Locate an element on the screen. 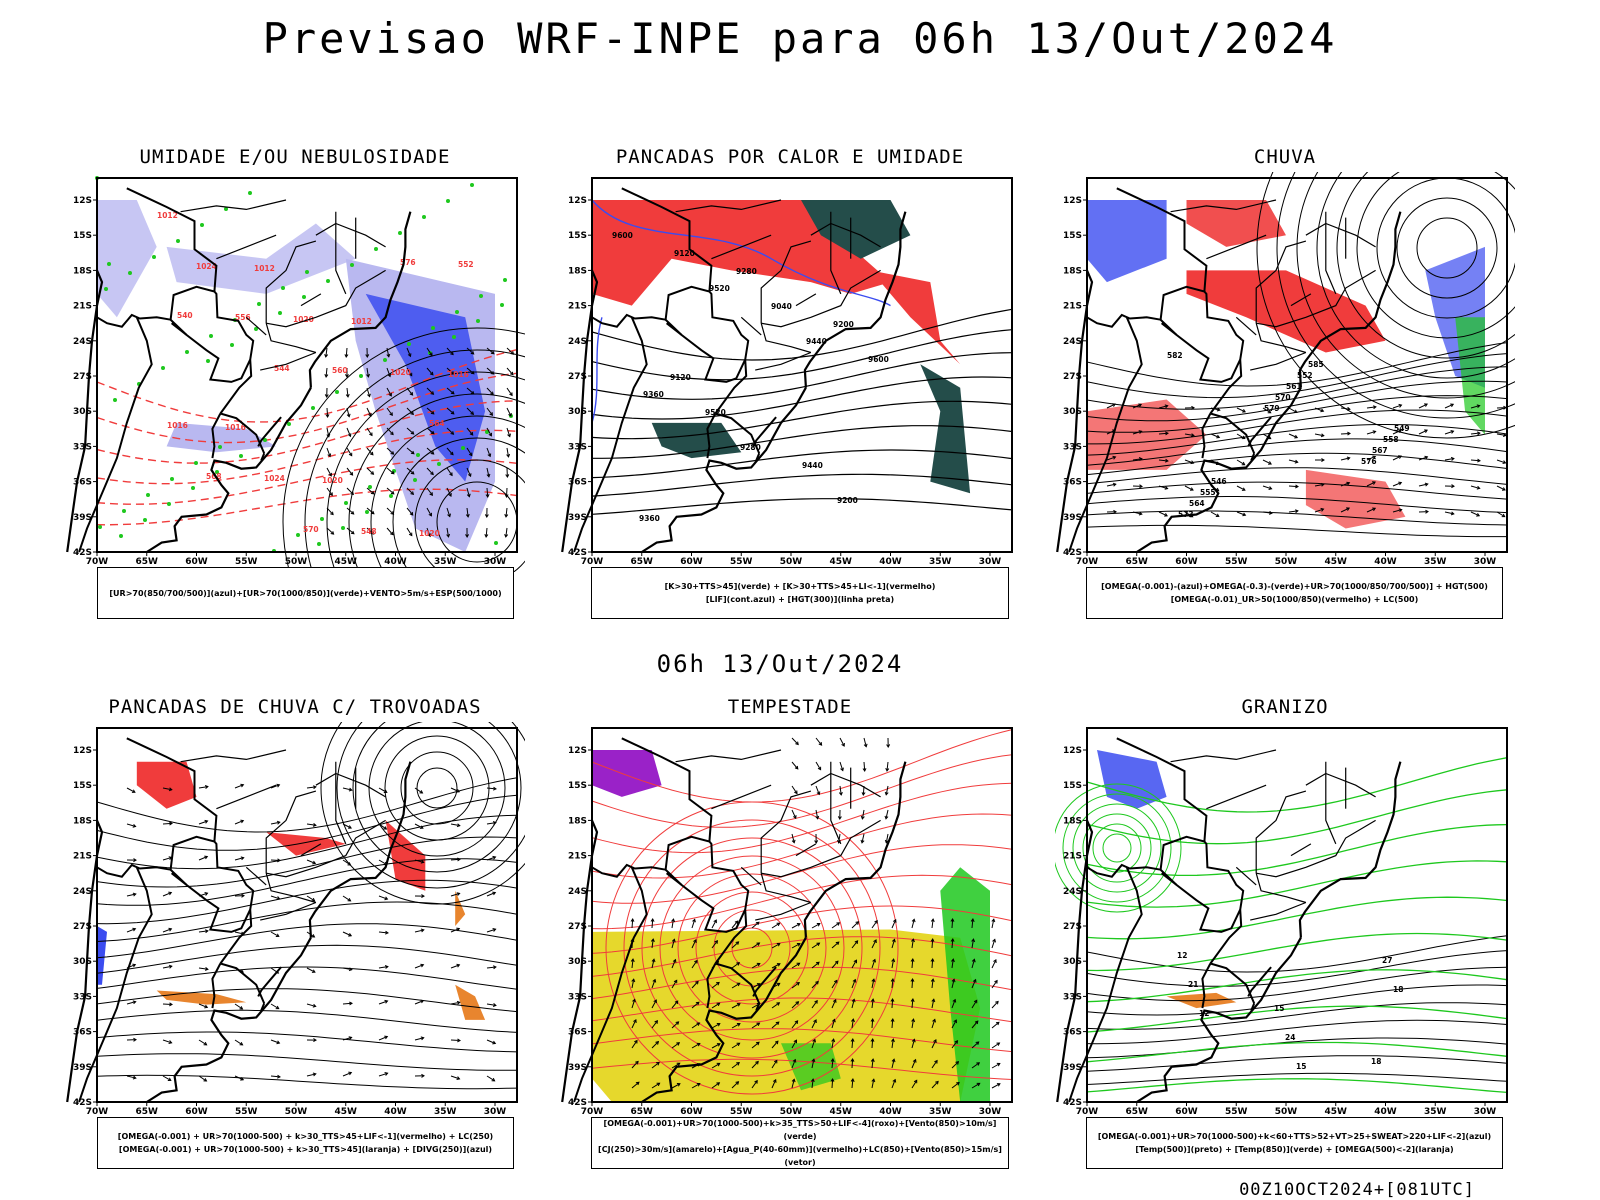 The width and height of the screenshot is (1600, 1200). contour-label: 552 is located at coordinates (466, 264).